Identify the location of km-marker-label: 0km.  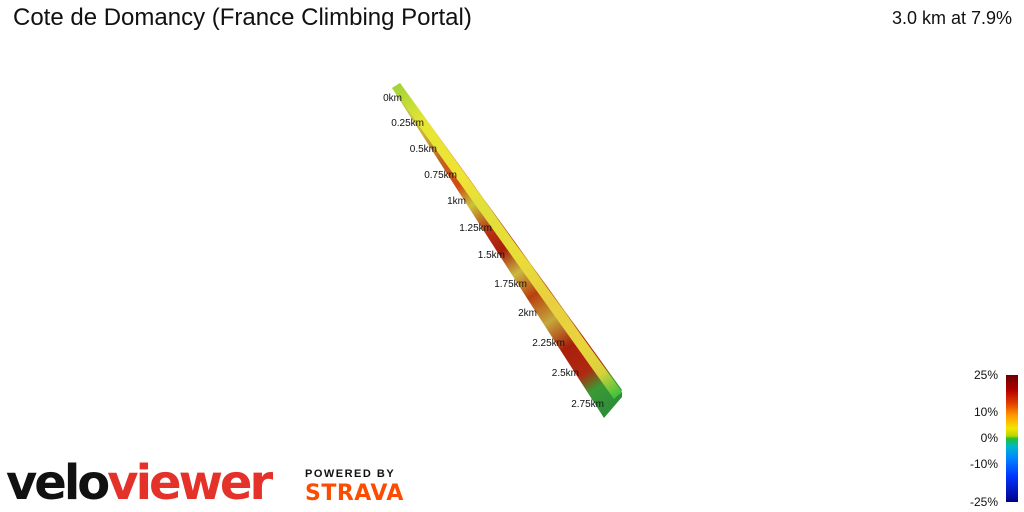
(392, 98).